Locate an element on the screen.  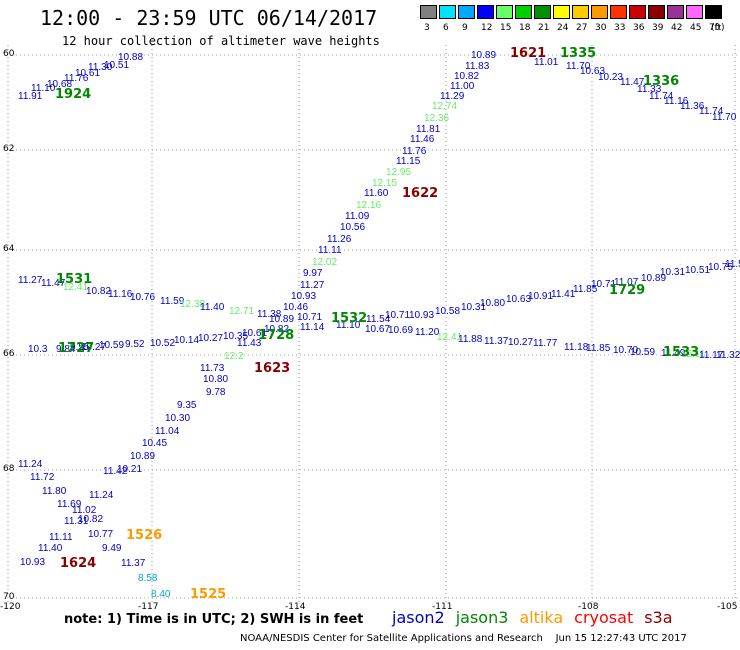
wave-height-value: 12.2 is located at coordinates (234, 356).